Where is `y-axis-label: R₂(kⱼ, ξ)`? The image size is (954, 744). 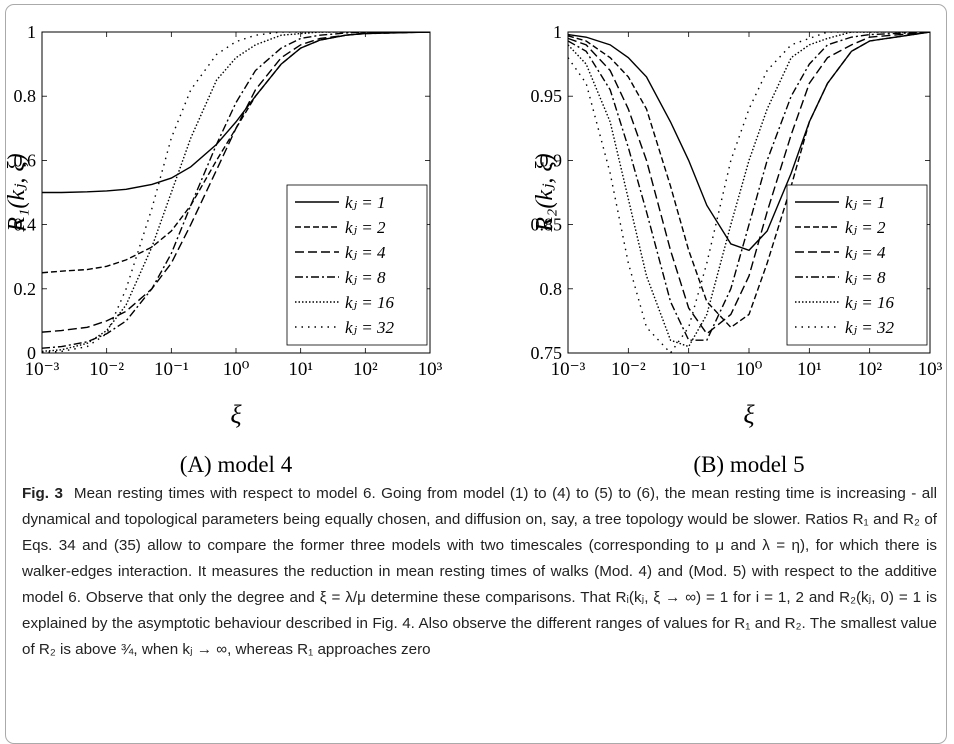
y-axis-label: R₂(kⱼ, ξ) is located at coordinates (545, 192).